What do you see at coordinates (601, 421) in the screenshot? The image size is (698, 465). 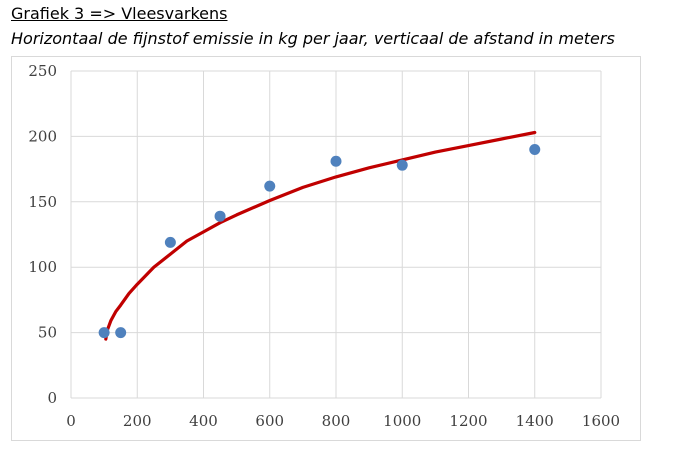 I see `x-tick-label: 1600` at bounding box center [601, 421].